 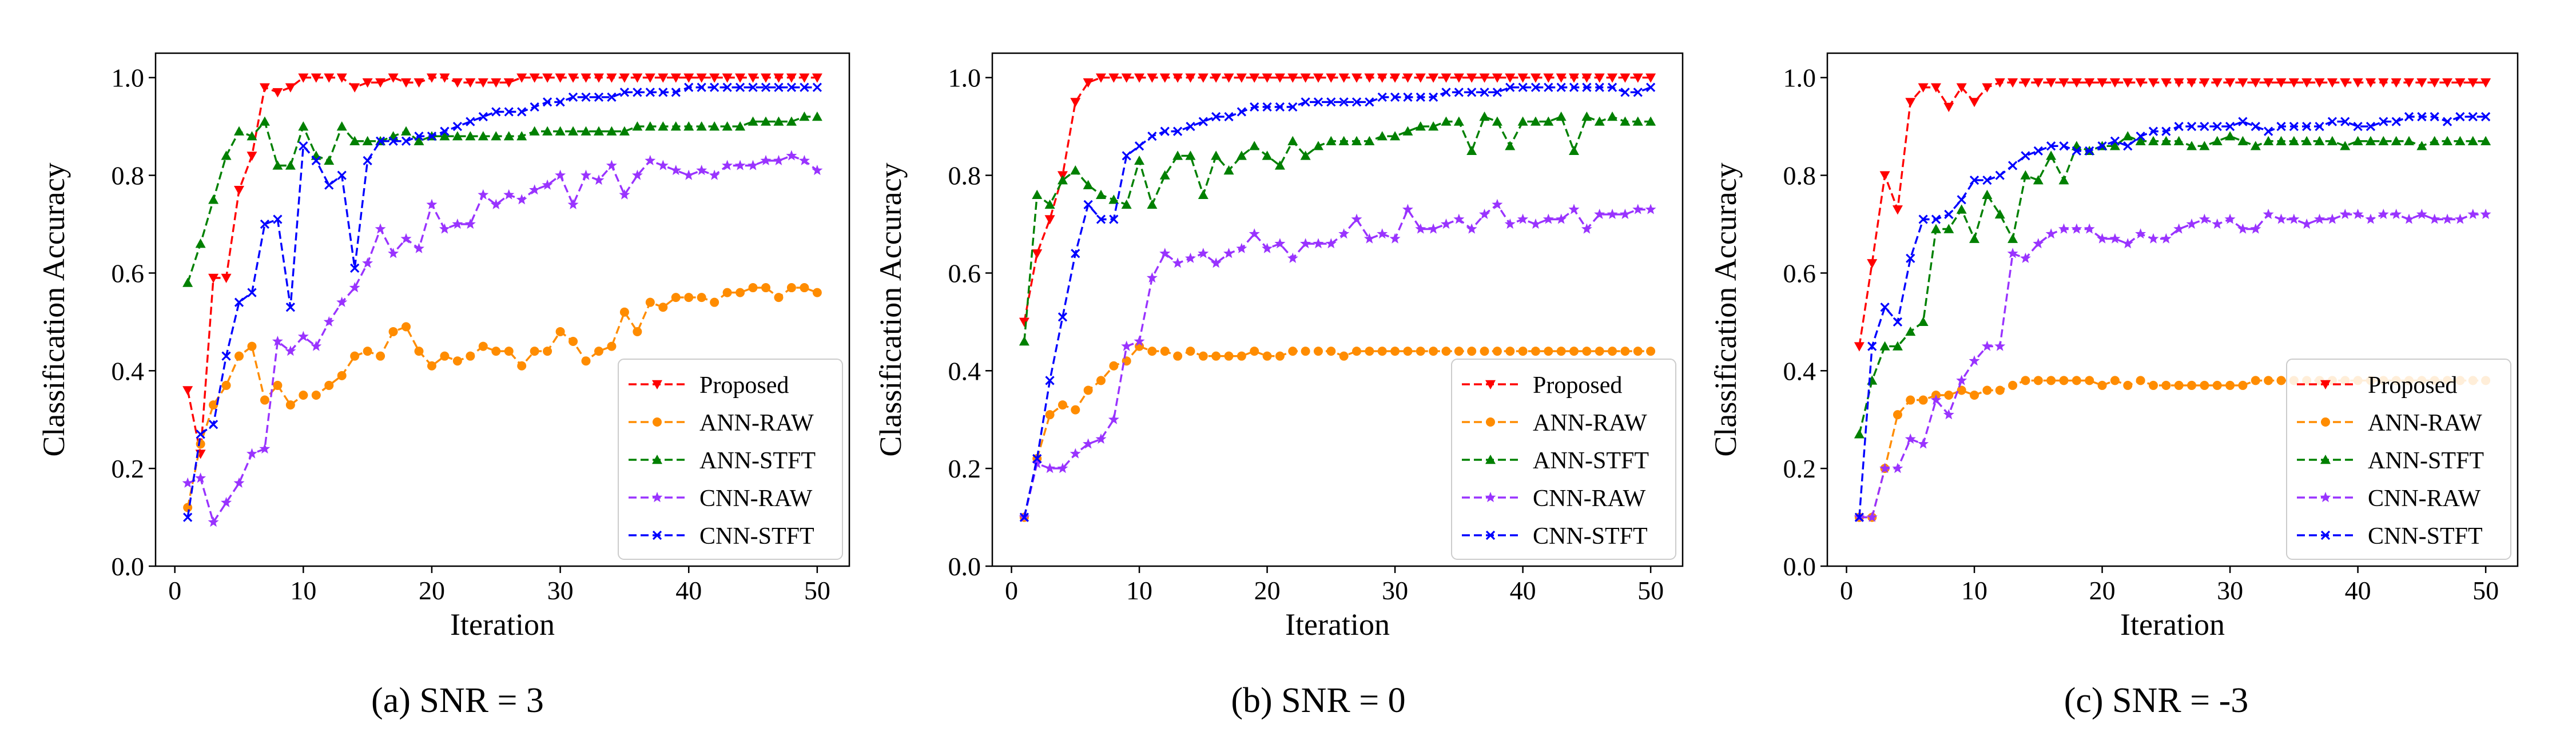 What do you see at coordinates (502, 397) in the screenshot?
I see `series-ann-raw` at bounding box center [502, 397].